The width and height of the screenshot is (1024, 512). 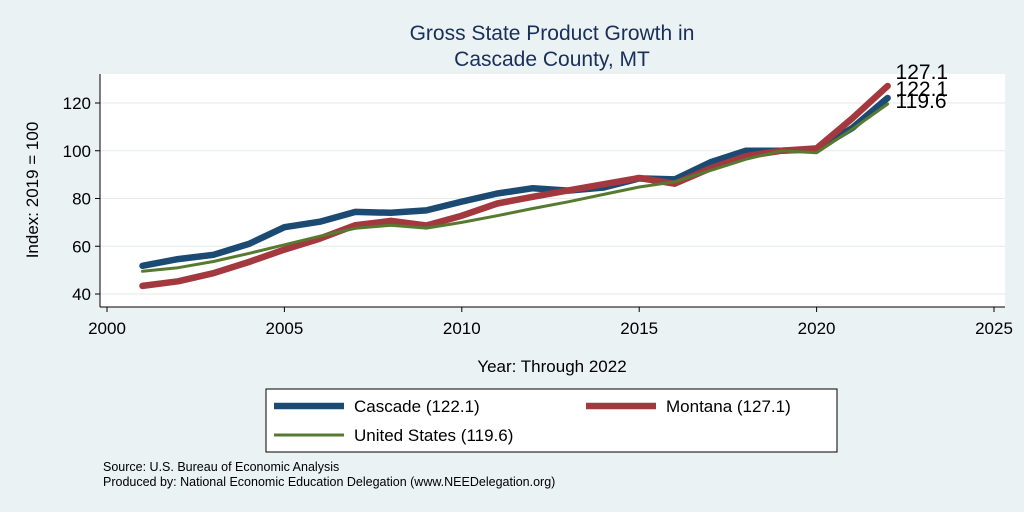 What do you see at coordinates (81, 199) in the screenshot?
I see `y-tick-label-80: 80` at bounding box center [81, 199].